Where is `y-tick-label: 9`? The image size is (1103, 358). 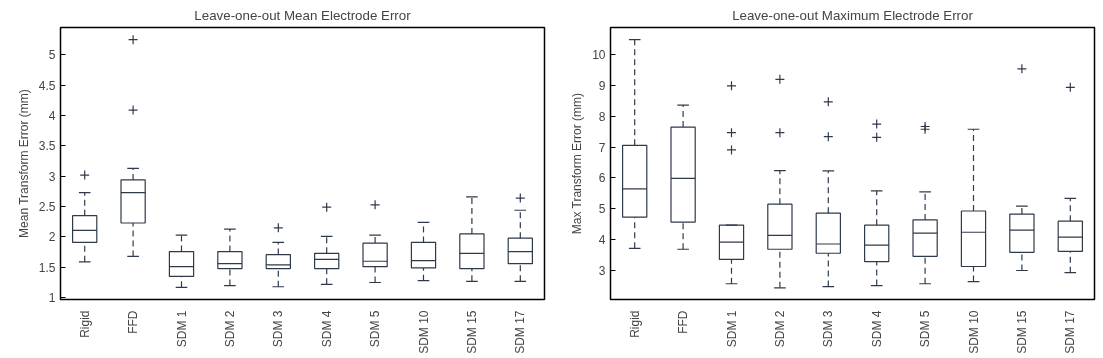 y-tick-label: 9 is located at coordinates (602, 85).